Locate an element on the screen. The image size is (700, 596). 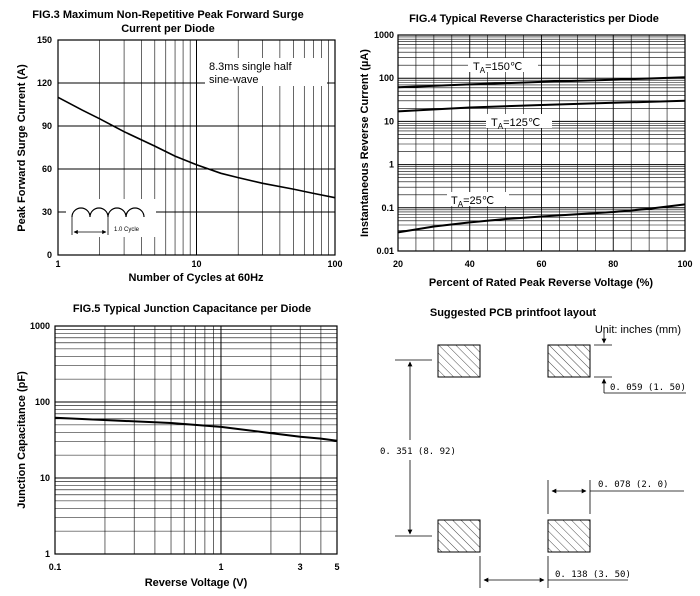
fig3-plot-frame is located at coordinates (196, 147).